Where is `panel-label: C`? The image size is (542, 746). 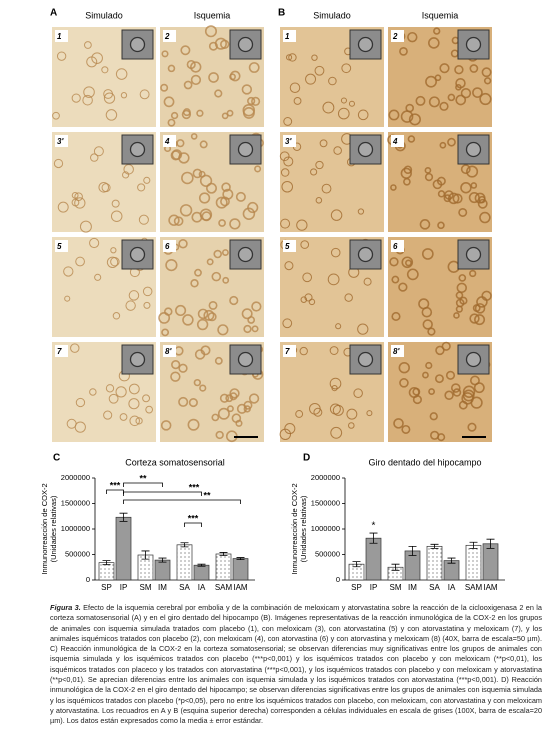 panel-label: C is located at coordinates (56, 458).